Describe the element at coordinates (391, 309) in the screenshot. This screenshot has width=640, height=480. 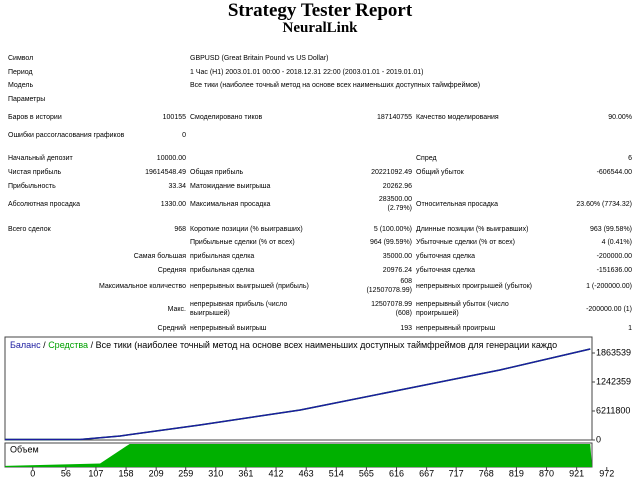
I see `cell: 12507078.99 (608)` at that location.